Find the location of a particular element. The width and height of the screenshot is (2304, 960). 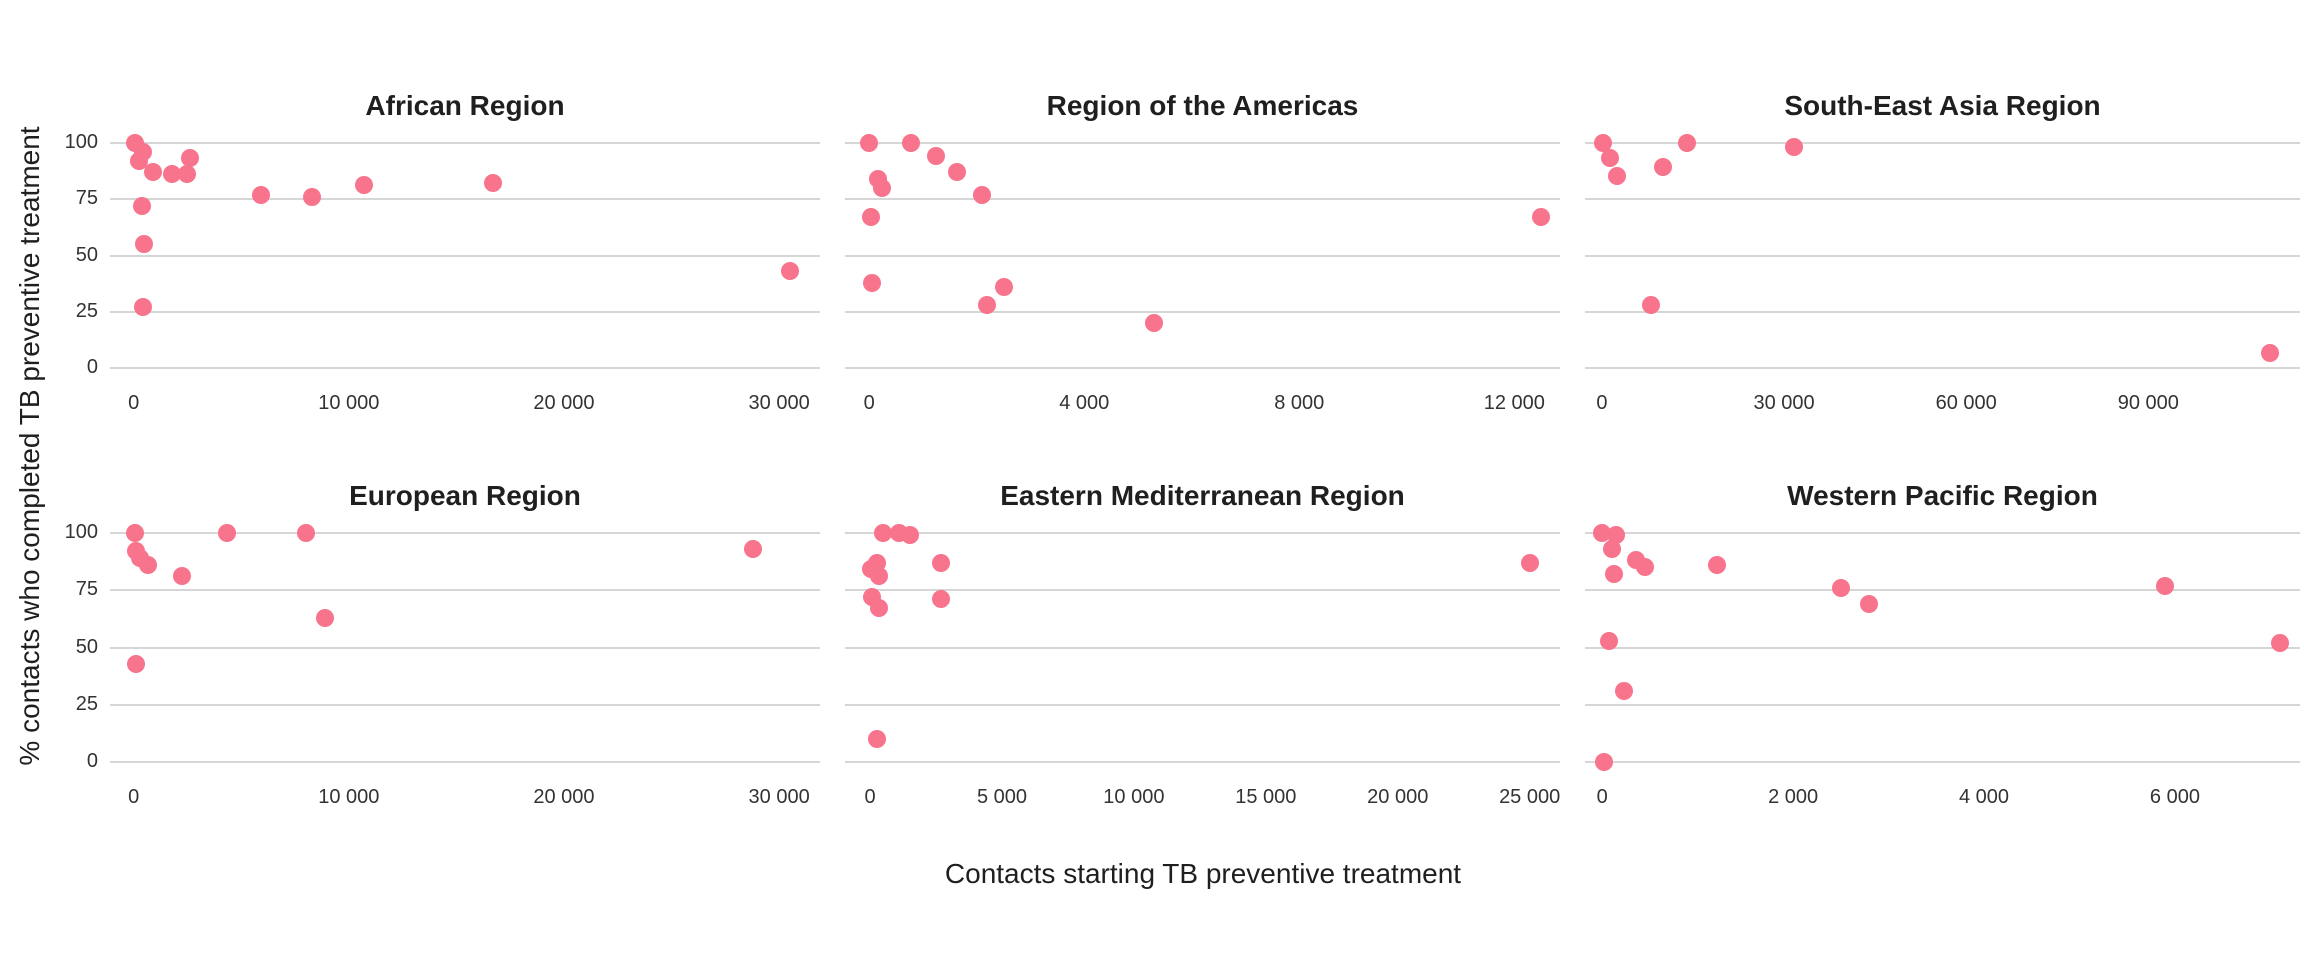

x-tick-label: 90 000 is located at coordinates (2148, 403).